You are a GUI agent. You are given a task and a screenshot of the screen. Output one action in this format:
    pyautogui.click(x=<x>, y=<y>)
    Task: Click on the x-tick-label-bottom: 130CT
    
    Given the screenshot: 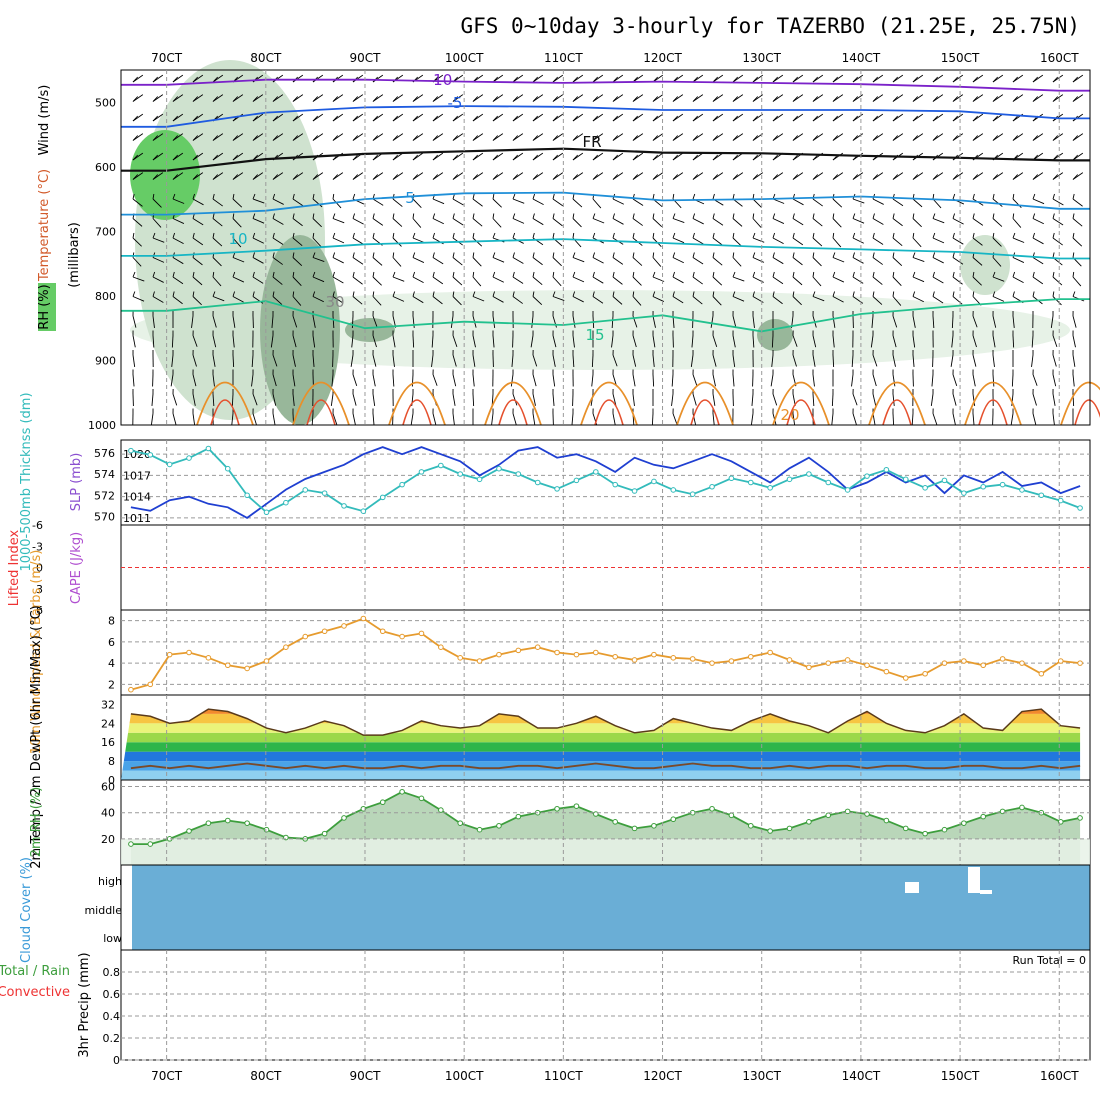 What is the action you would take?
    pyautogui.click(x=761, y=1076)
    